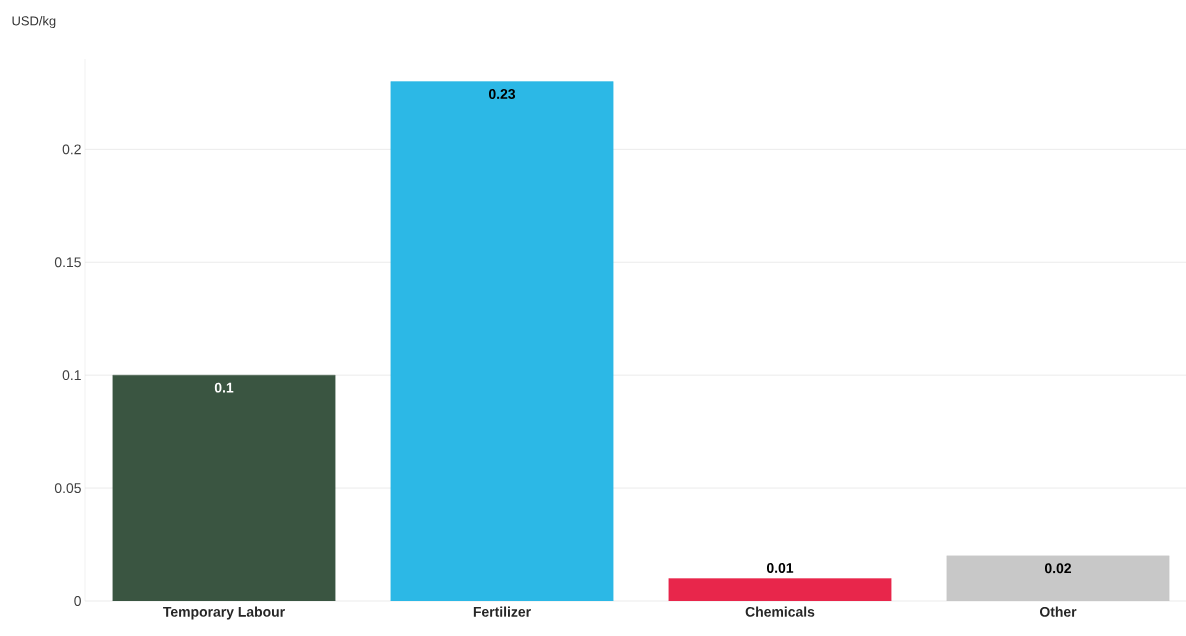  Describe the element at coordinates (1058, 568) in the screenshot. I see `data-label: 0.02` at that location.